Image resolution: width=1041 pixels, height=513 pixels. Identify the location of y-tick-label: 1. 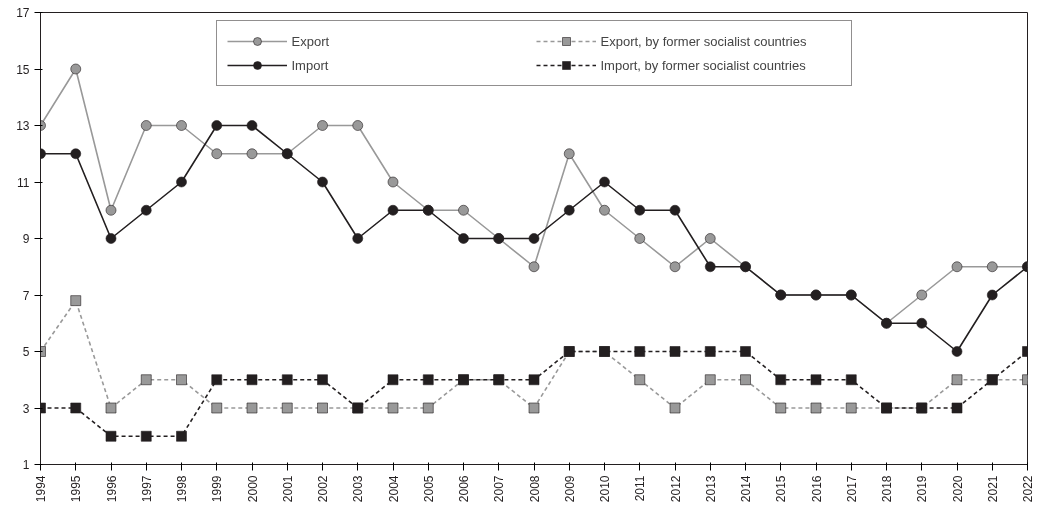
(26, 465).